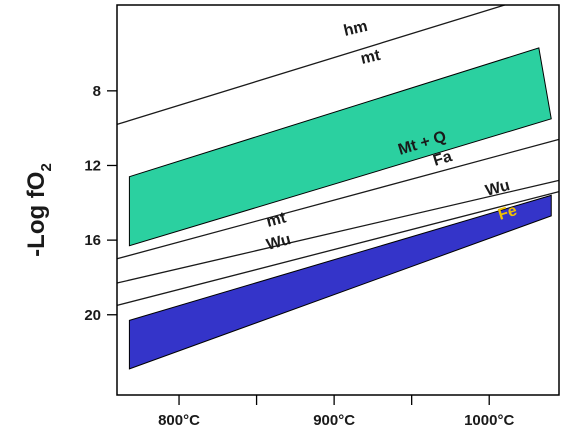 The width and height of the screenshot is (561, 435). I want to click on label-fe: Fe, so click(507, 213).